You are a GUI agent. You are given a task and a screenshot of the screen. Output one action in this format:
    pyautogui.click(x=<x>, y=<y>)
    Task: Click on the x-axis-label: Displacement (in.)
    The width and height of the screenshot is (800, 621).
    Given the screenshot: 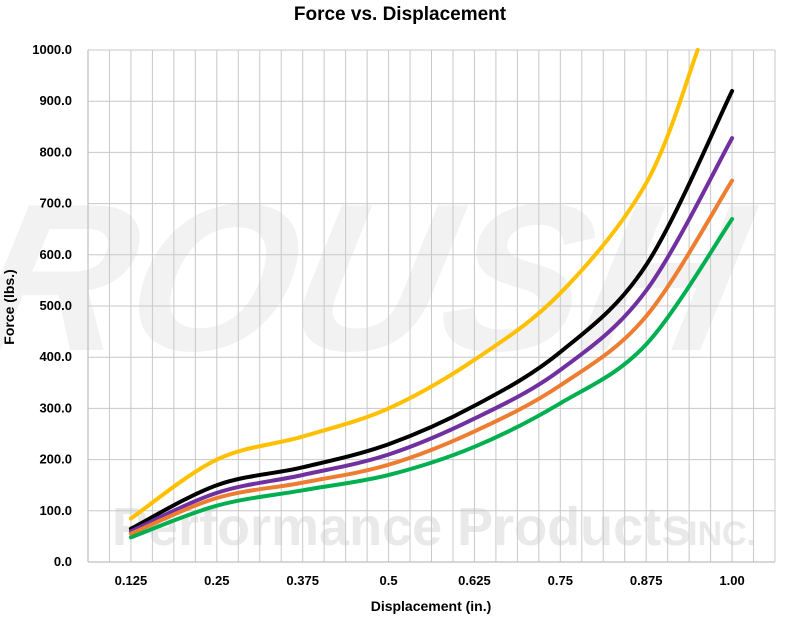 What is the action you would take?
    pyautogui.click(x=431, y=606)
    